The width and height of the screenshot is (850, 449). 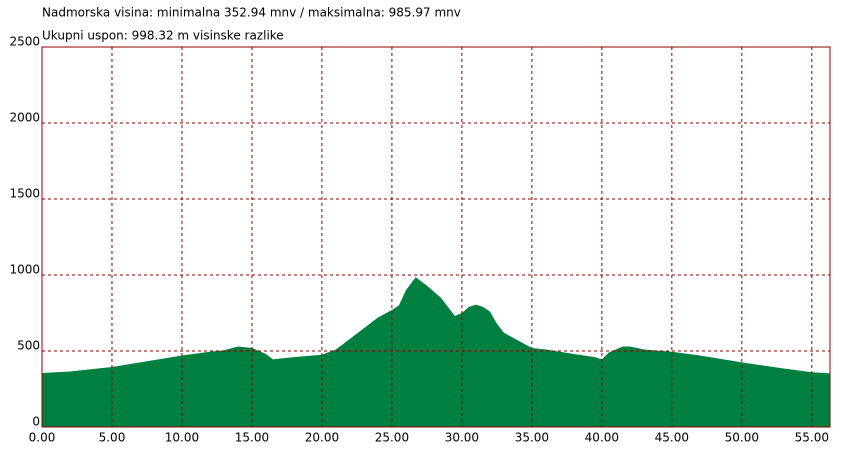 What do you see at coordinates (322, 438) in the screenshot?
I see `x-tick-label: 20.00` at bounding box center [322, 438].